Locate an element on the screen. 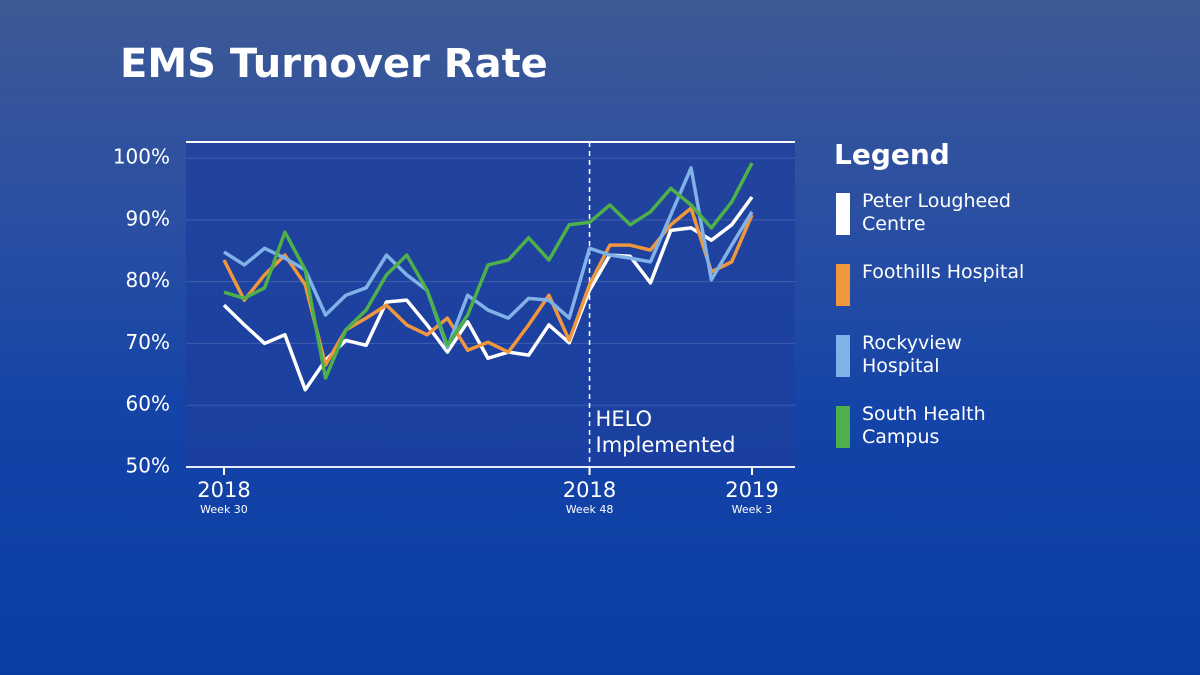 The width and height of the screenshot is (1200, 675). x-tick-year: 2019 is located at coordinates (751, 490).